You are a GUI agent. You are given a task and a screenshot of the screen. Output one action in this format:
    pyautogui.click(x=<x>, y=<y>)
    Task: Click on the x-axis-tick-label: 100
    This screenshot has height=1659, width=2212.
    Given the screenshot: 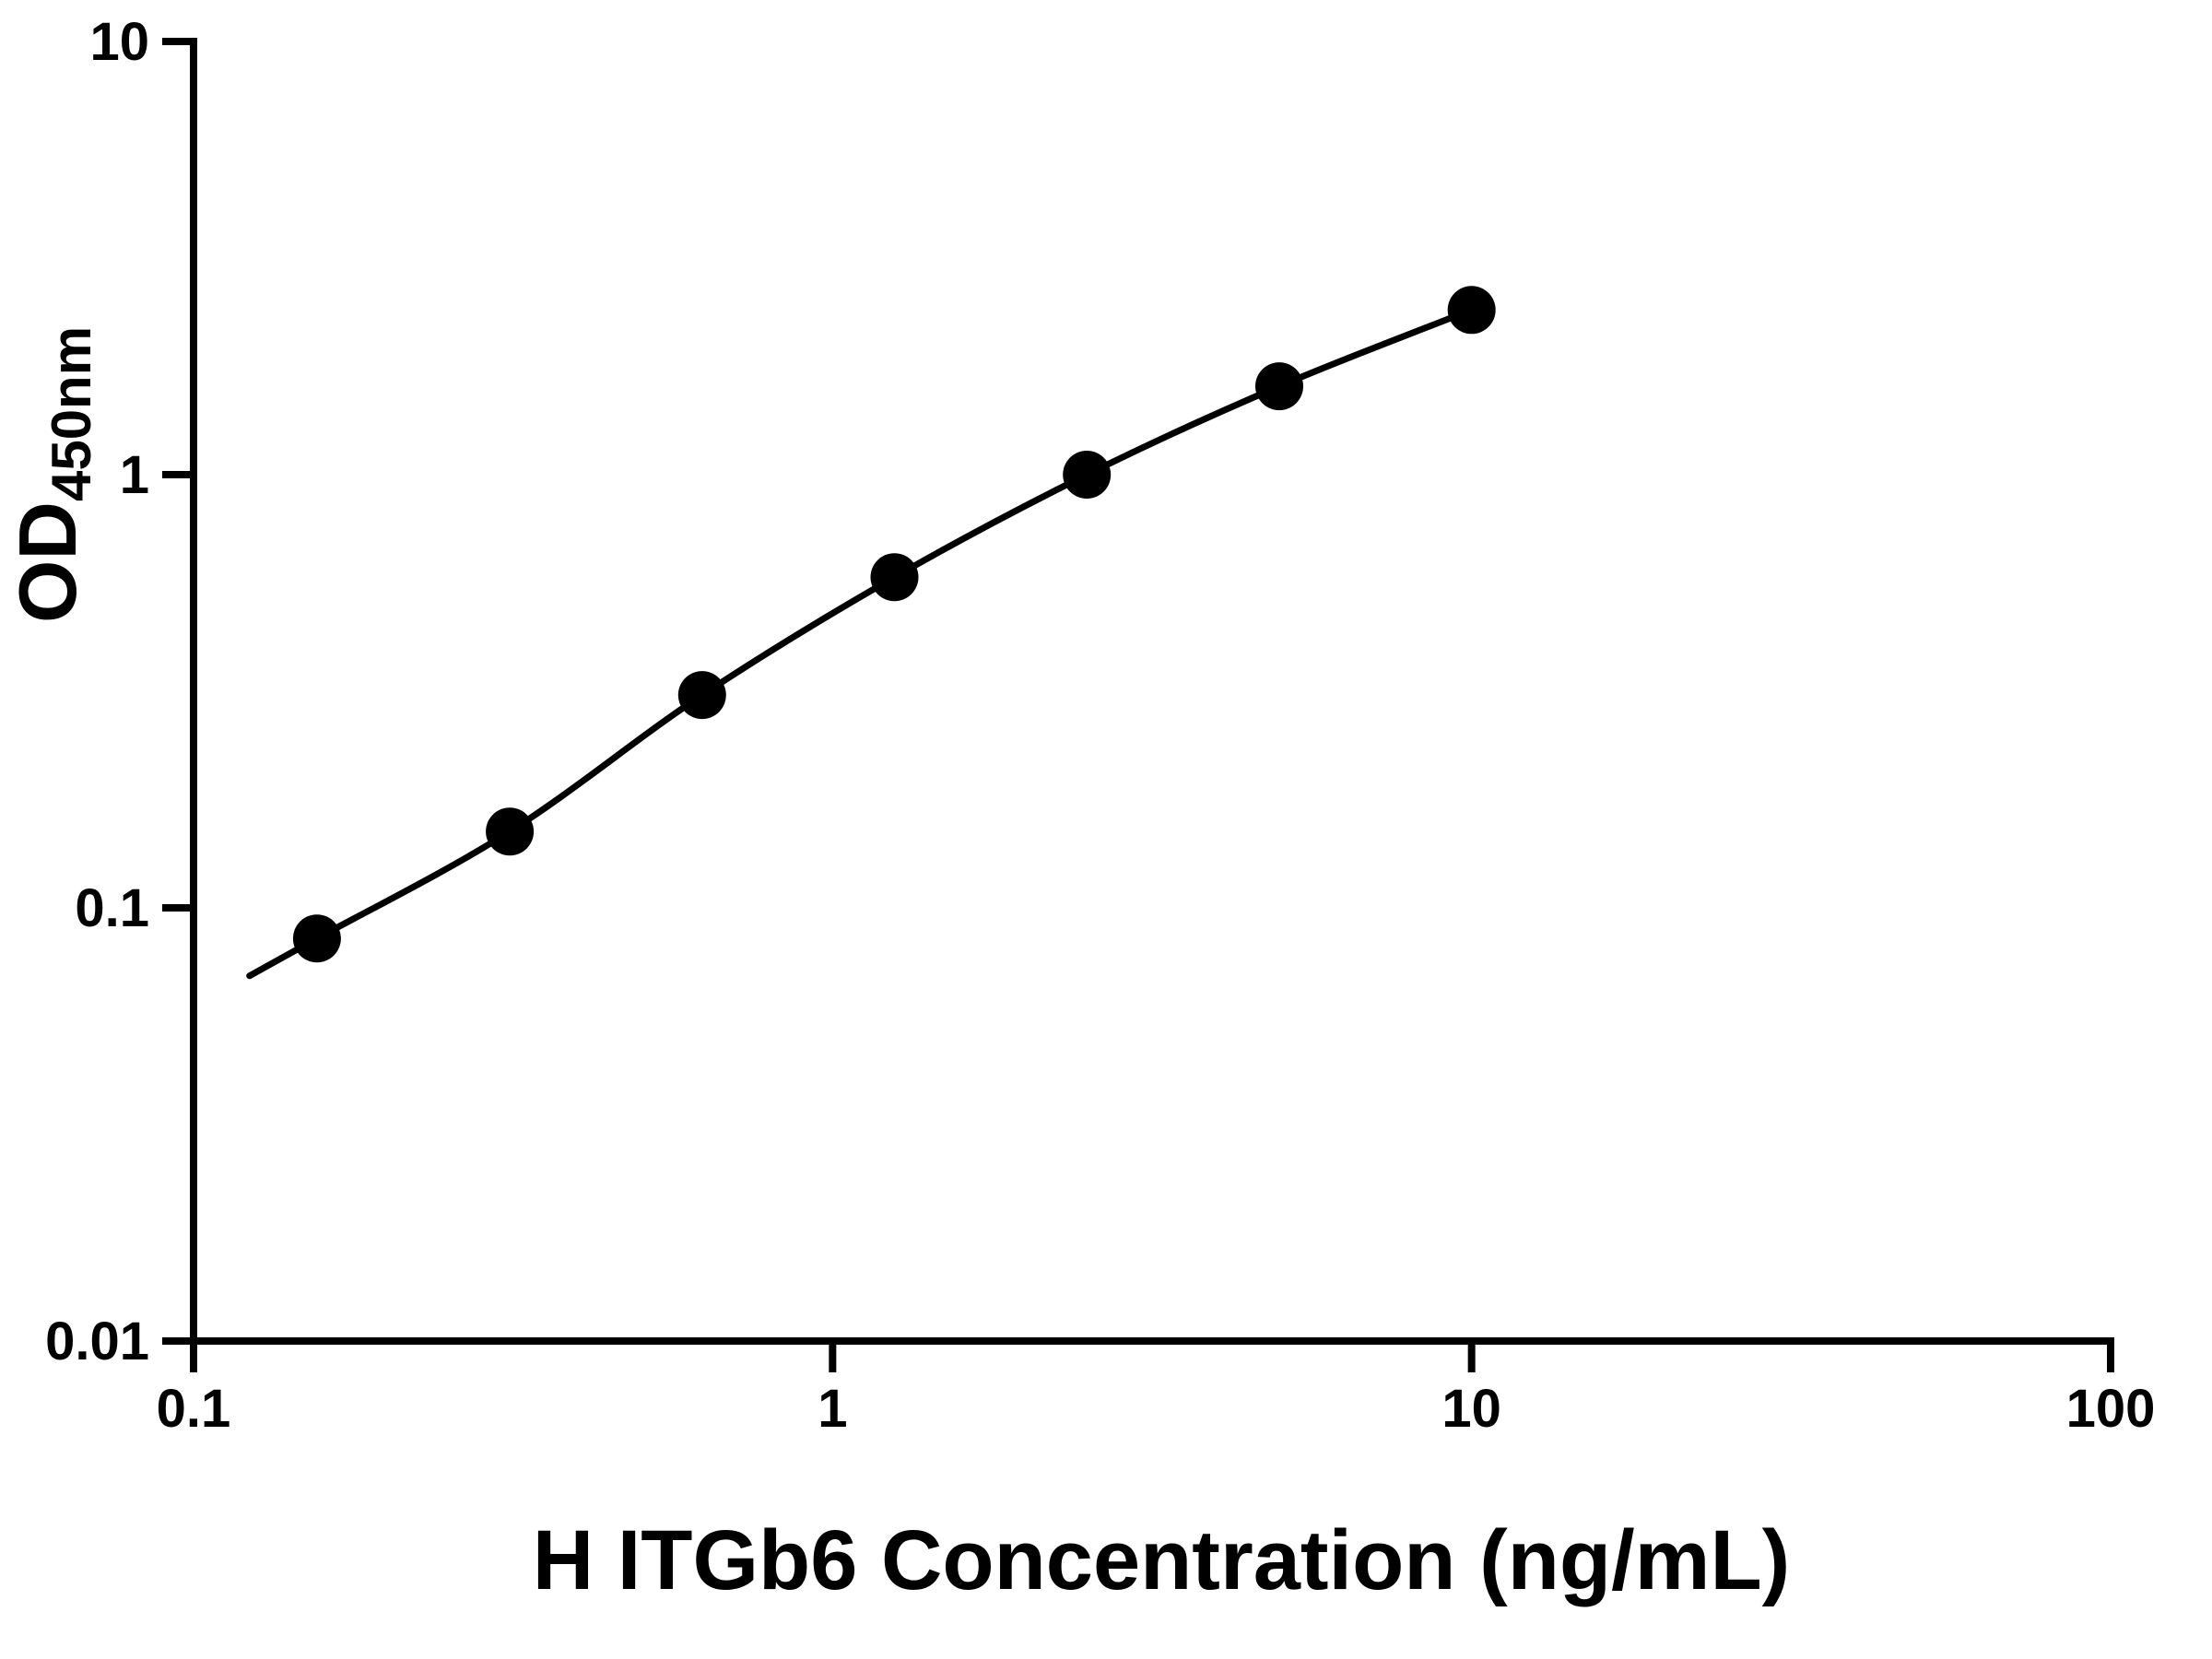 What is the action you would take?
    pyautogui.click(x=2111, y=1409)
    